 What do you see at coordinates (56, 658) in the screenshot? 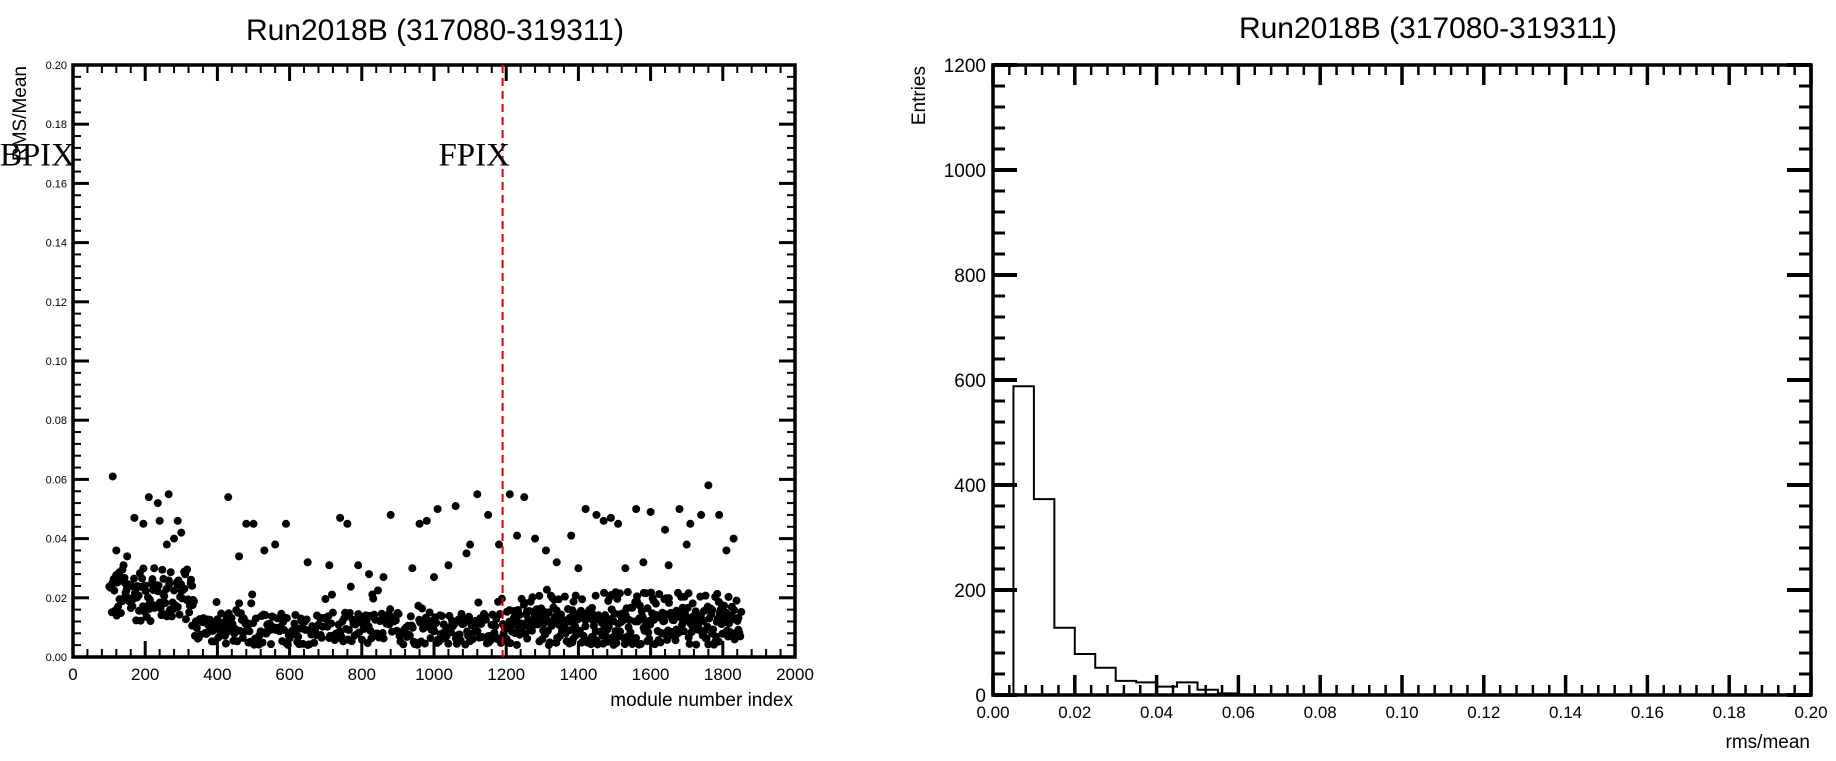
I see `scatter-y-tick-label: 0.00` at bounding box center [56, 658].